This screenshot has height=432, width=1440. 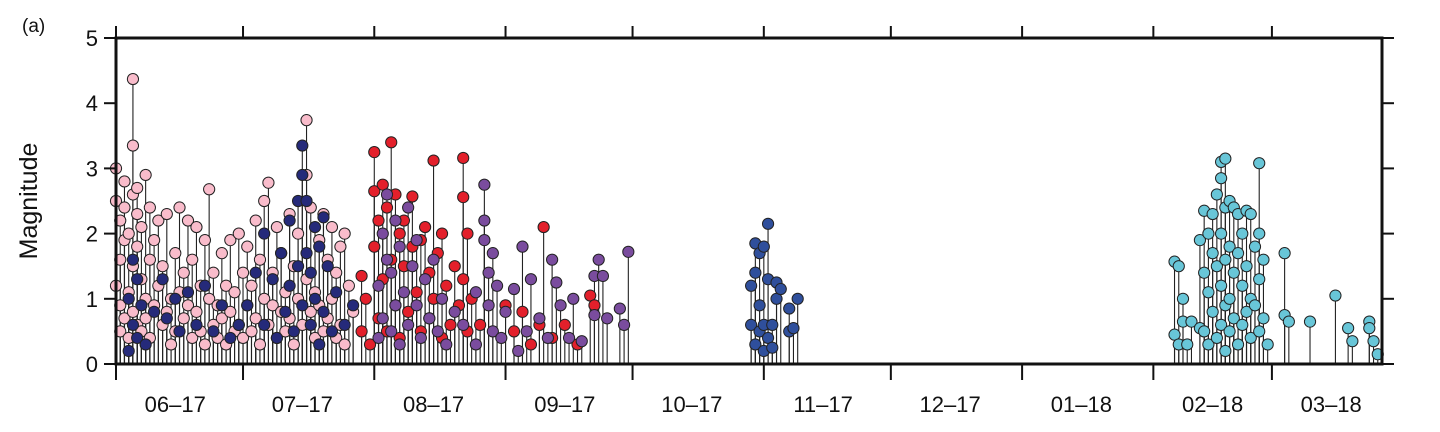 What do you see at coordinates (92, 38) in the screenshot?
I see `y-tick-label: 5` at bounding box center [92, 38].